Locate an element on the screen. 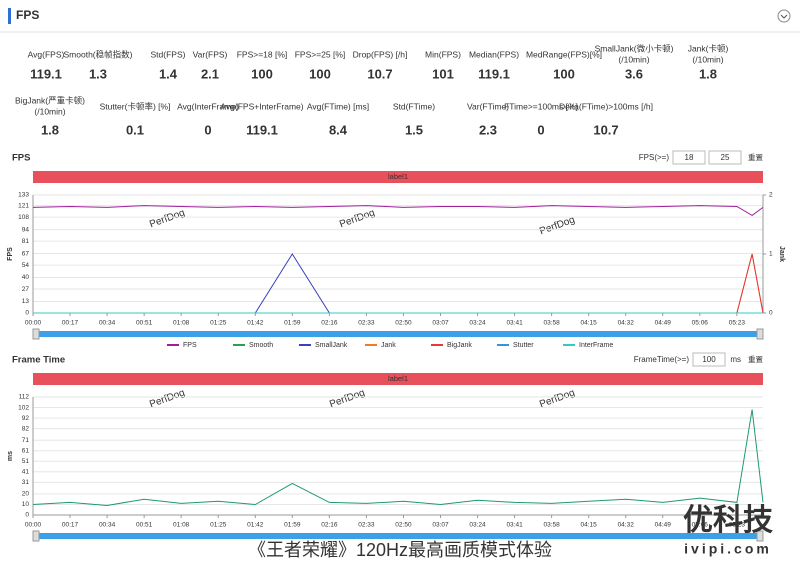 Image resolution: width=800 pixels, height=569 pixels. label-band-text: label1 is located at coordinates (398, 176).